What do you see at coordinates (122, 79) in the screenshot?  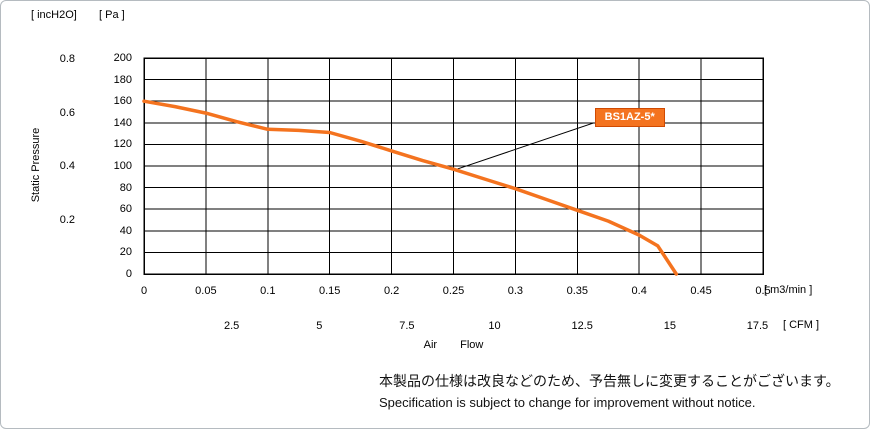 I see `y-tick-pa: 180` at bounding box center [122, 79].